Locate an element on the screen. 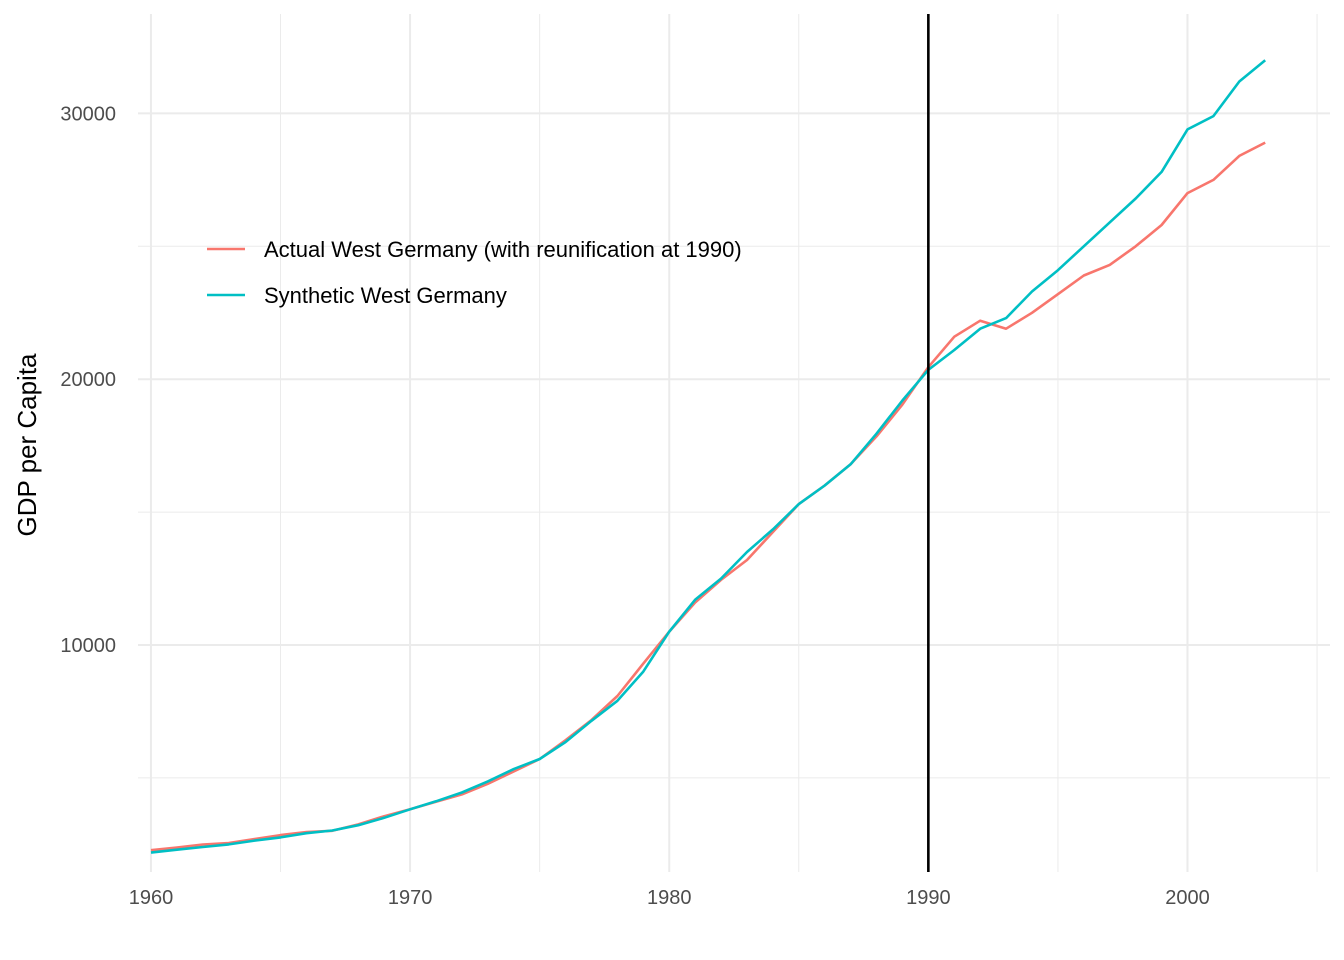 The height and width of the screenshot is (960, 1344). x-tick-label: 1980 is located at coordinates (669, 898).